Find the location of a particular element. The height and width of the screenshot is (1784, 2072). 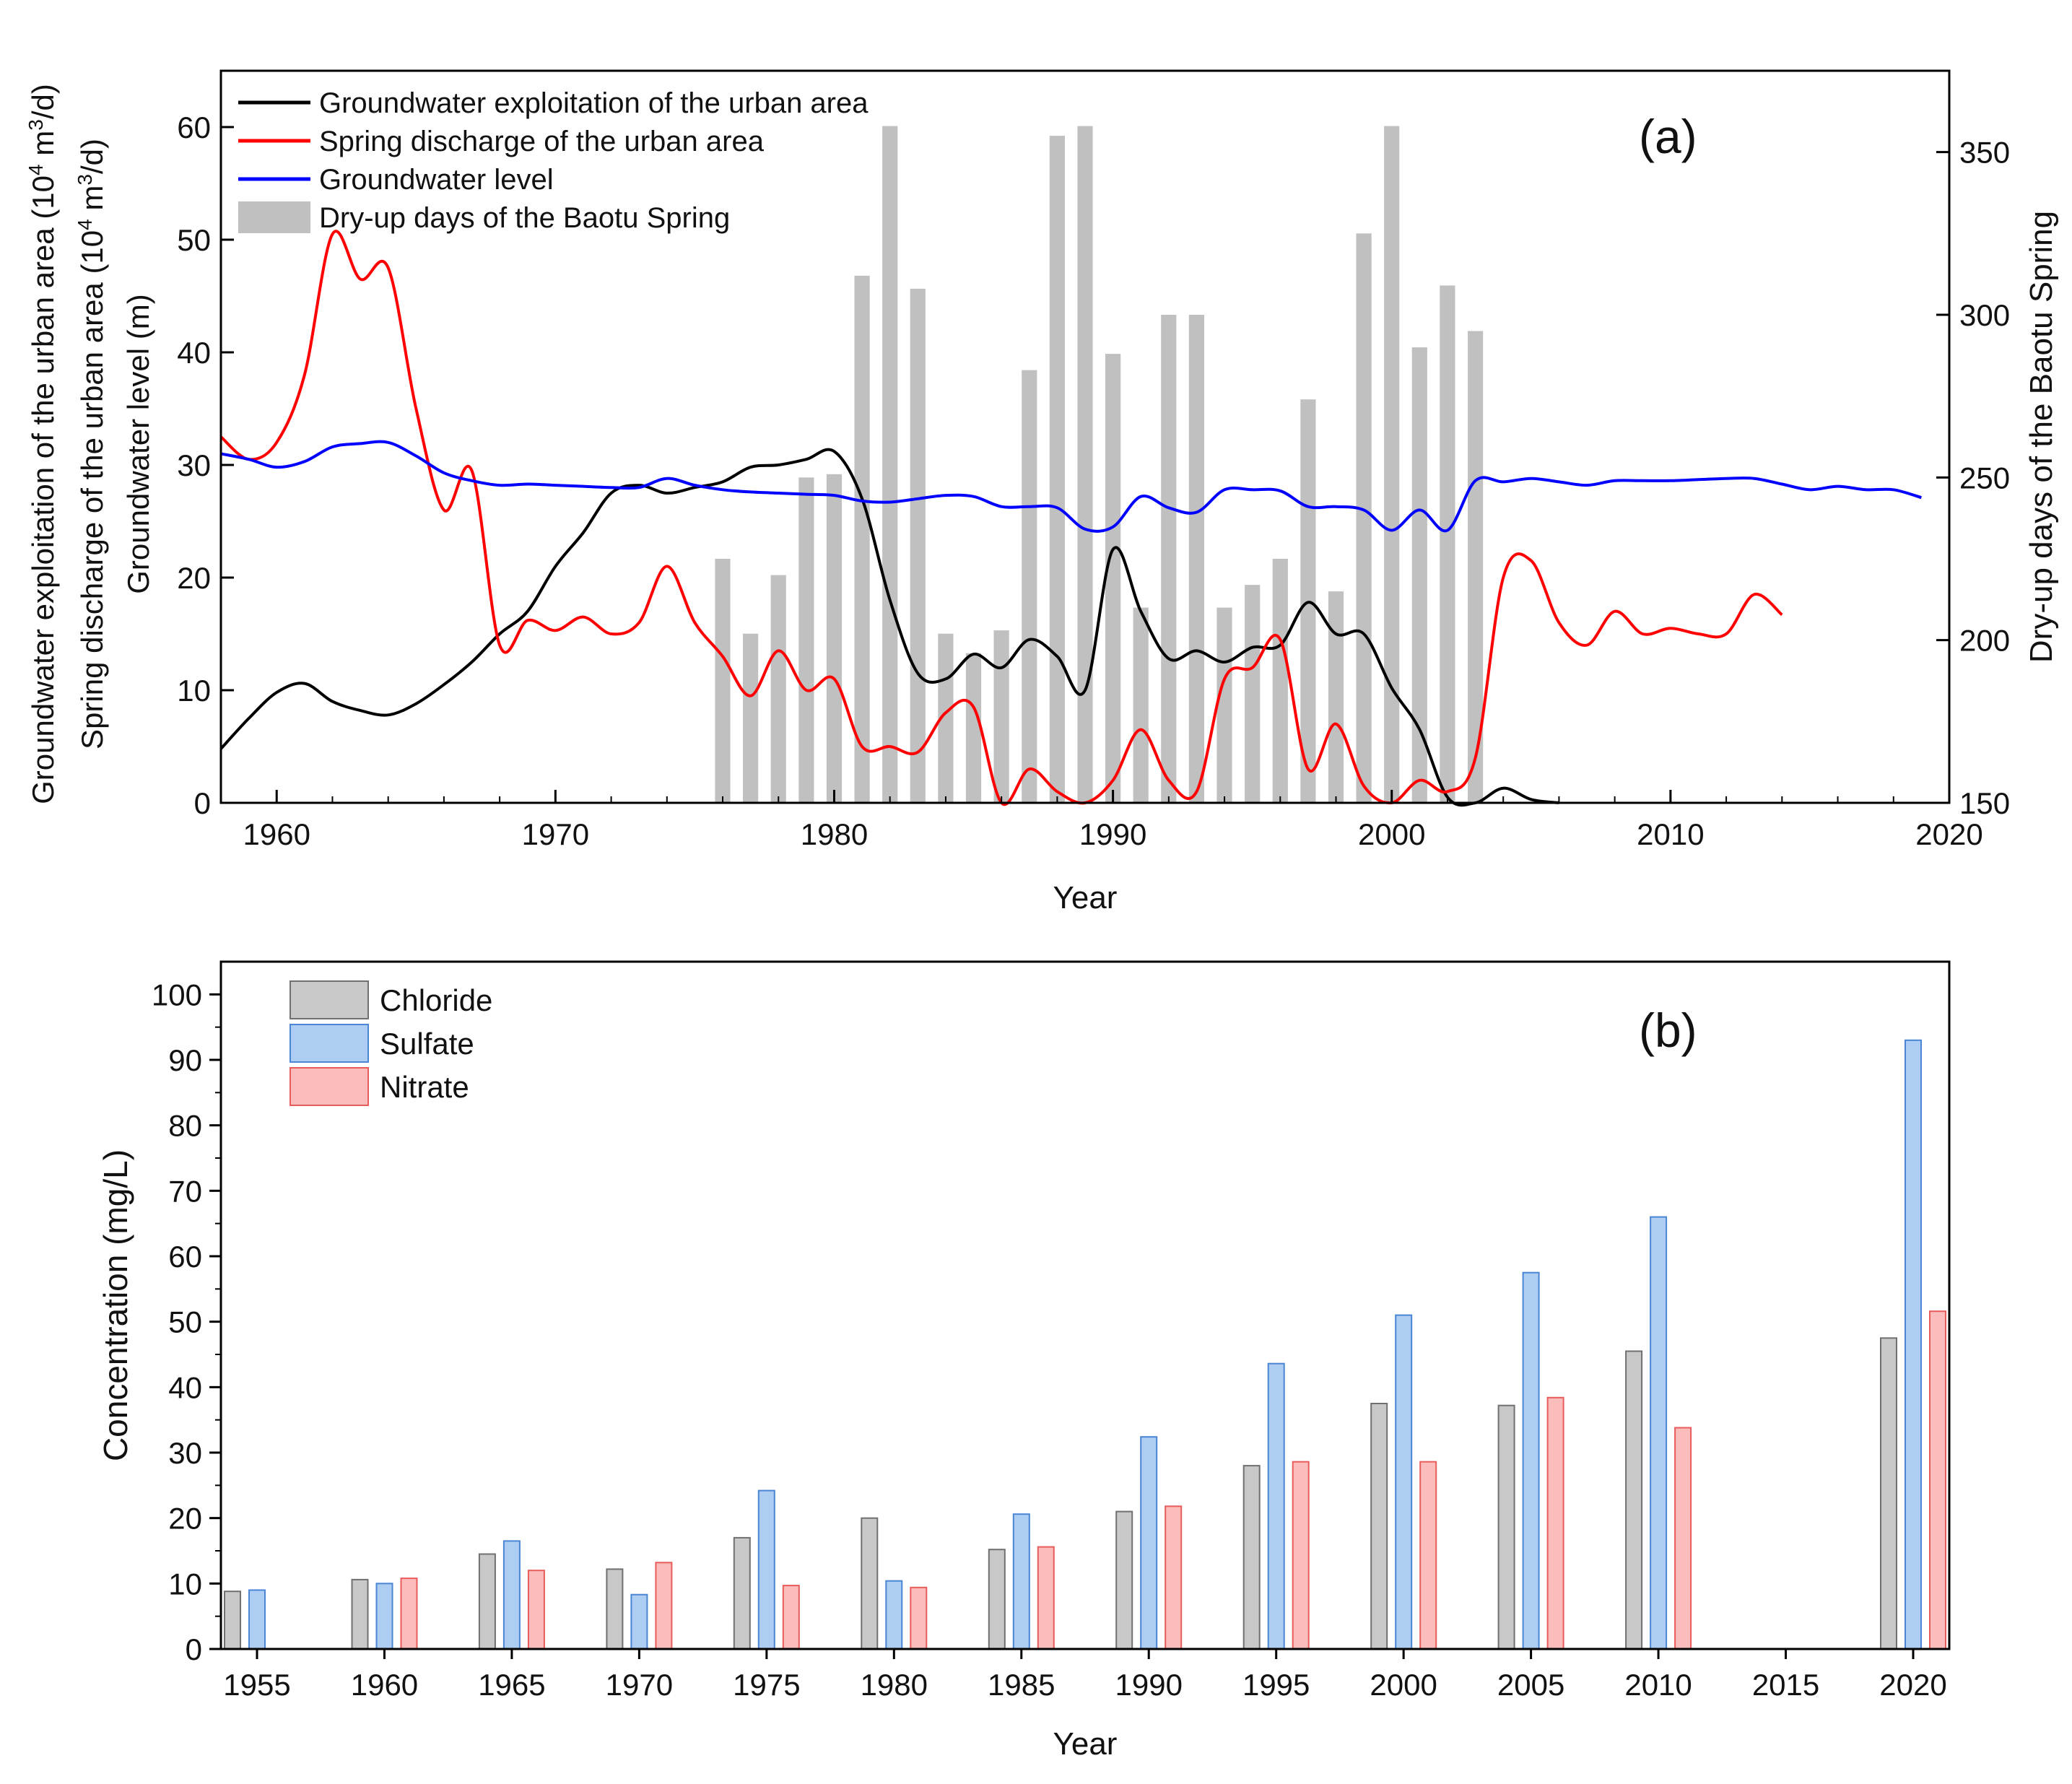

panel-a-label: (a) is located at coordinates (1668, 136).